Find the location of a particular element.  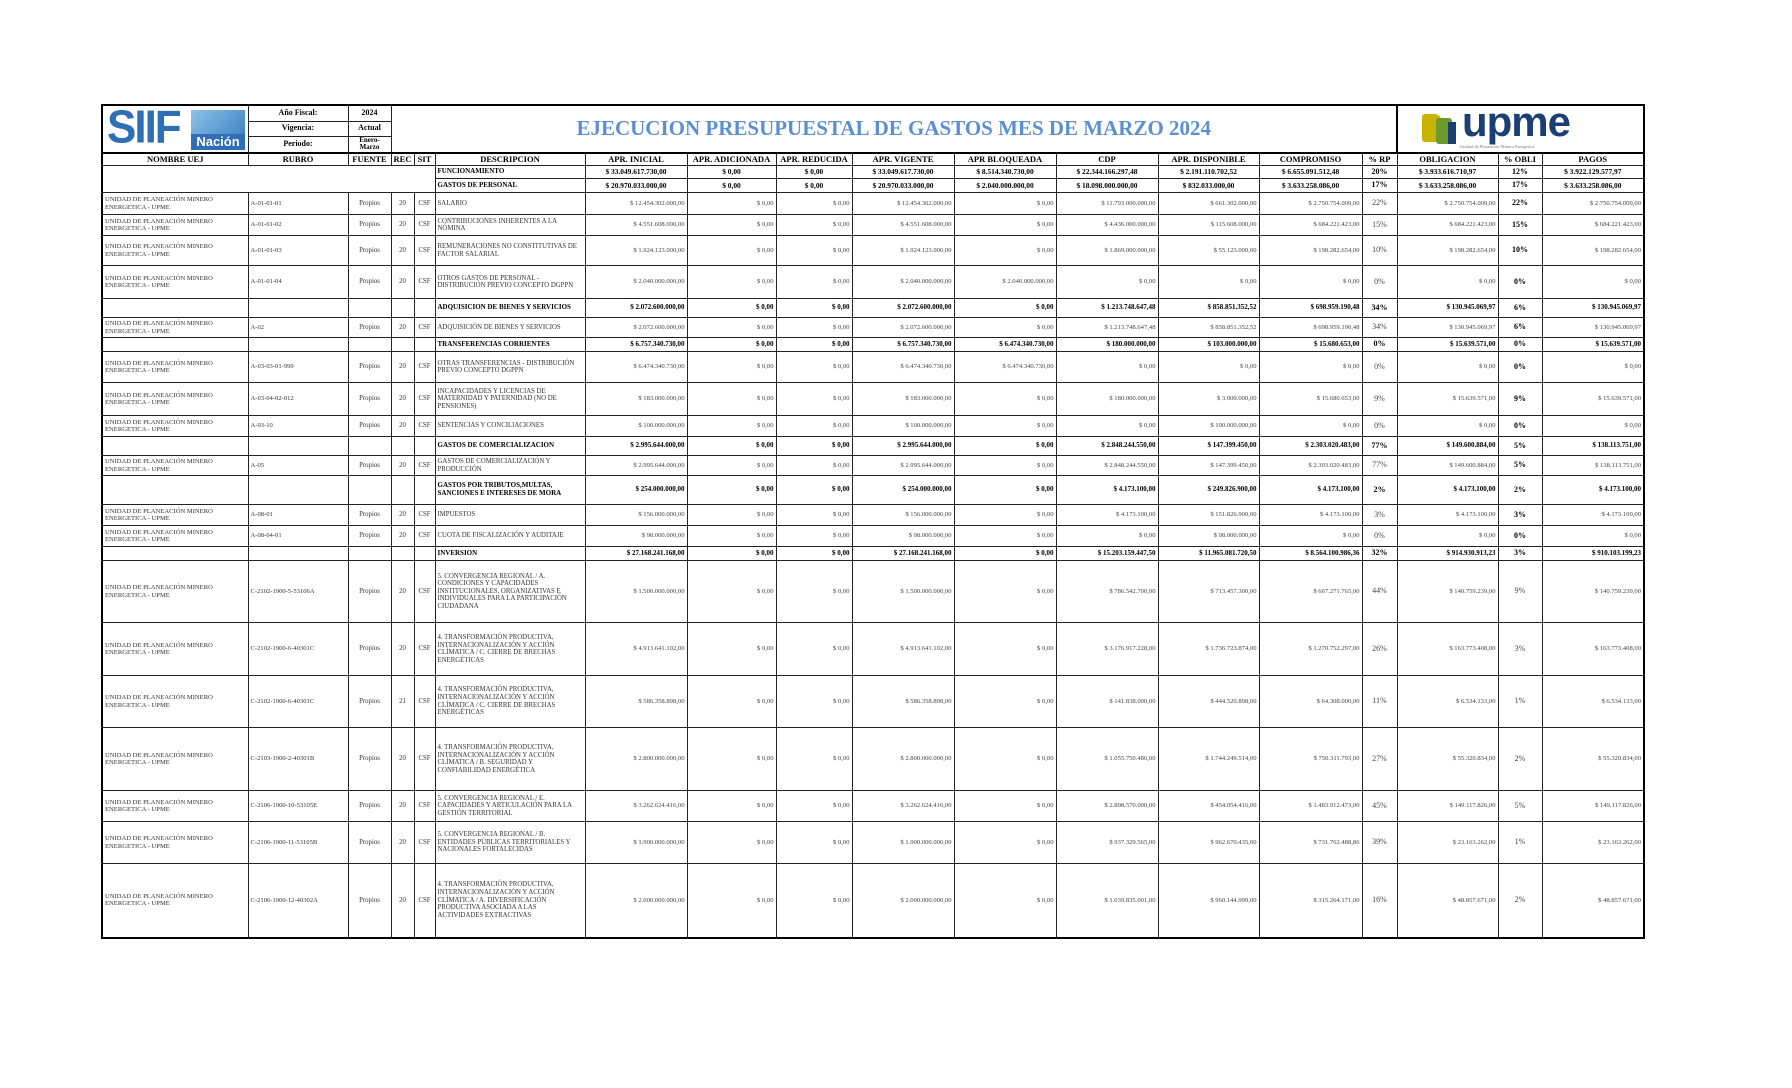

pct-obli: 1% is located at coordinates (1520, 702).